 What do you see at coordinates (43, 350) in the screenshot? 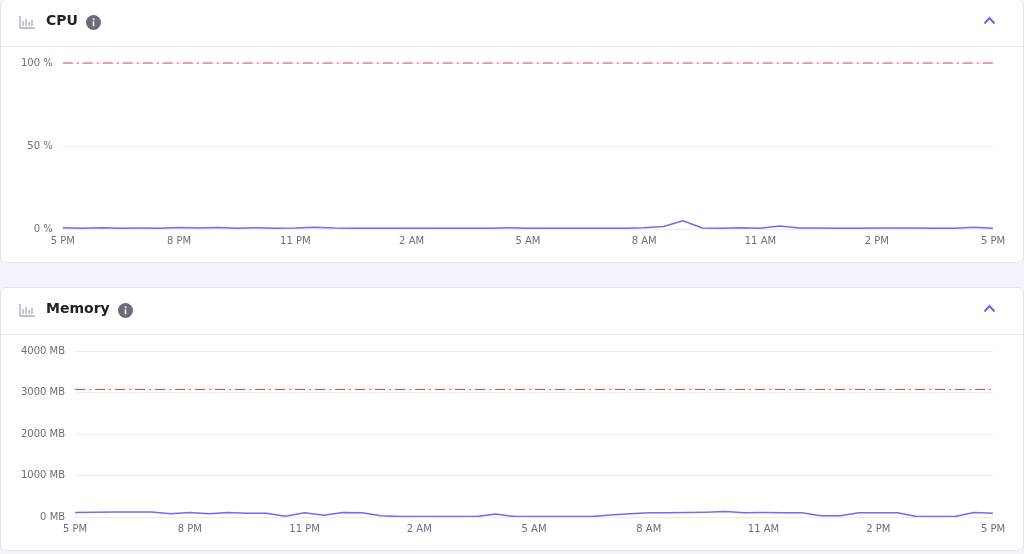
I see `y-tick-label: 4000 MB` at bounding box center [43, 350].